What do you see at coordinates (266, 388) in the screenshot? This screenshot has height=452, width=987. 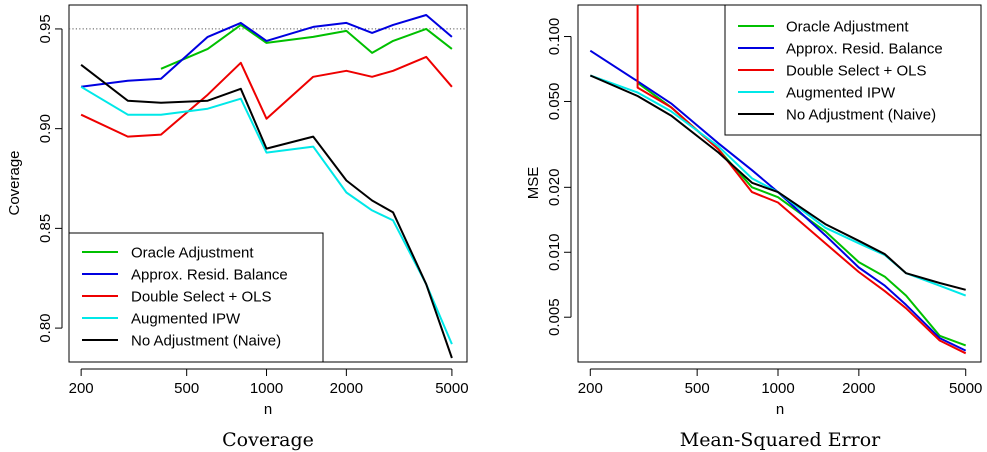 I see `coverage-x-tick-label: 1000` at bounding box center [266, 388].